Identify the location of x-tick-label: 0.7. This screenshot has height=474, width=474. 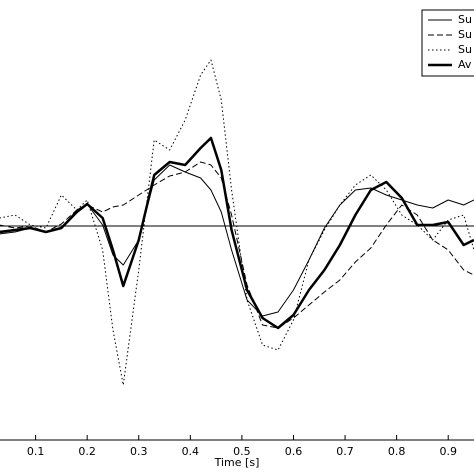
(345, 451).